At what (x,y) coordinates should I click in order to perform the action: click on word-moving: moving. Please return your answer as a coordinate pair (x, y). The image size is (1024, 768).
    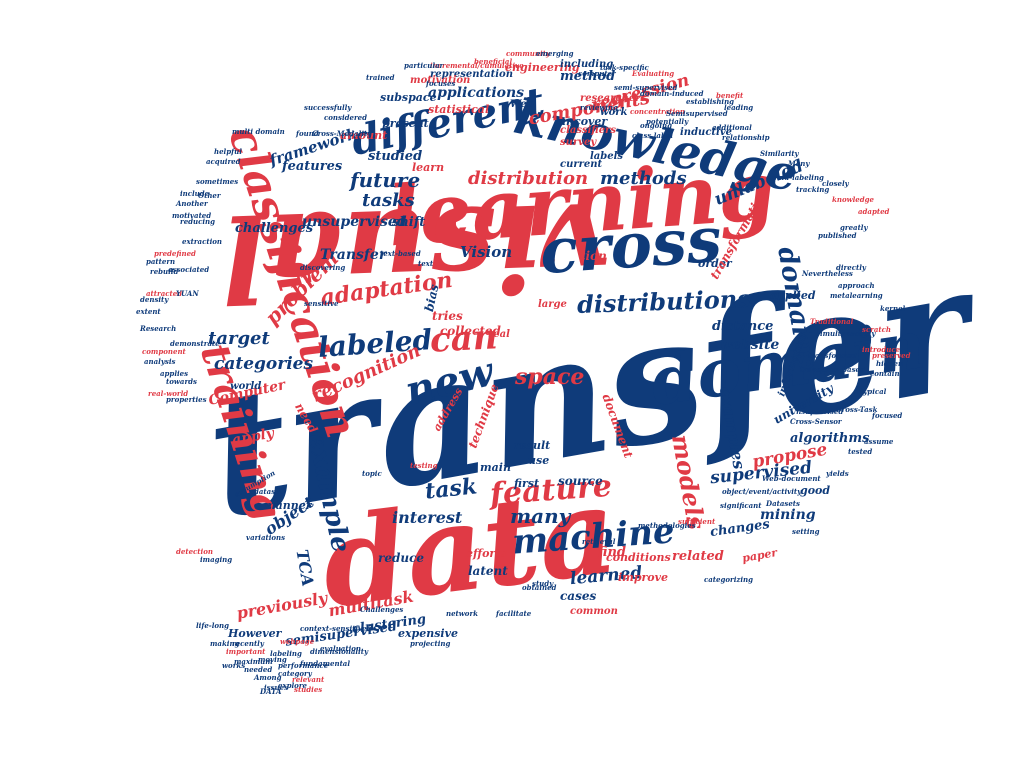
    Looking at the image, I should click on (272, 659).